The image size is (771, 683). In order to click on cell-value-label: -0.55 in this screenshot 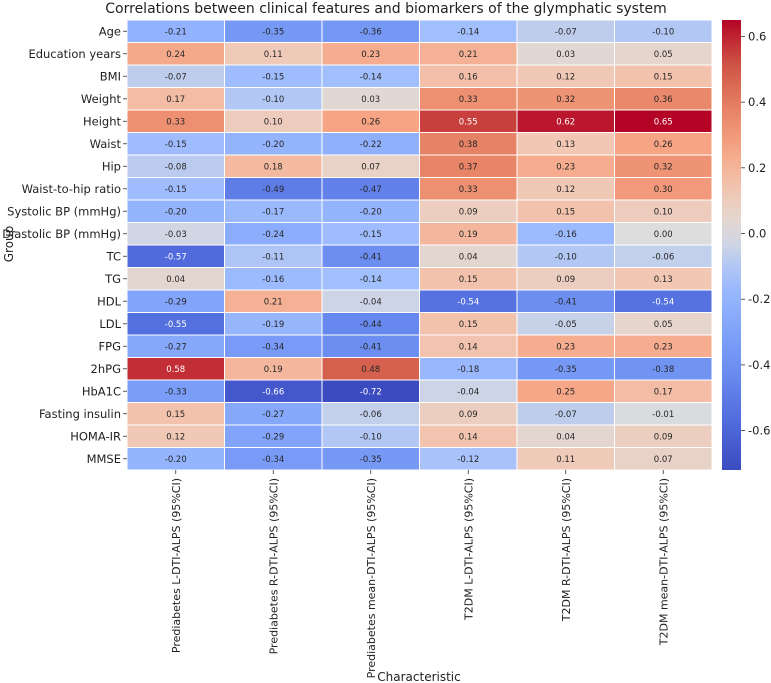, I will do `click(176, 325)`.